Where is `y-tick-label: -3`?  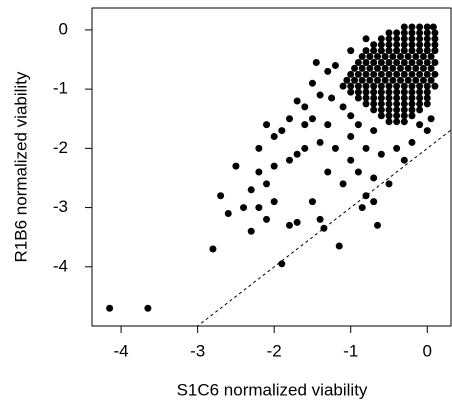 y-tick-label: -3 is located at coordinates (60, 206).